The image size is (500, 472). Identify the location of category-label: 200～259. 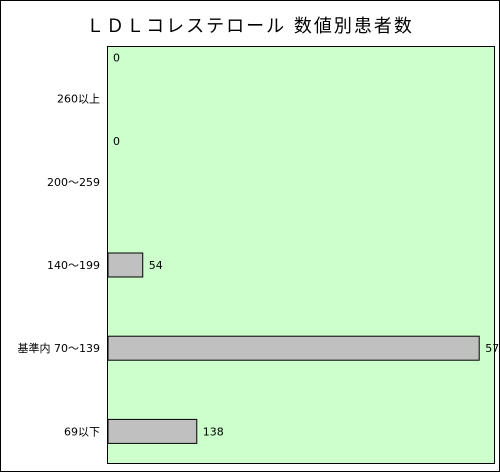
(73, 182).